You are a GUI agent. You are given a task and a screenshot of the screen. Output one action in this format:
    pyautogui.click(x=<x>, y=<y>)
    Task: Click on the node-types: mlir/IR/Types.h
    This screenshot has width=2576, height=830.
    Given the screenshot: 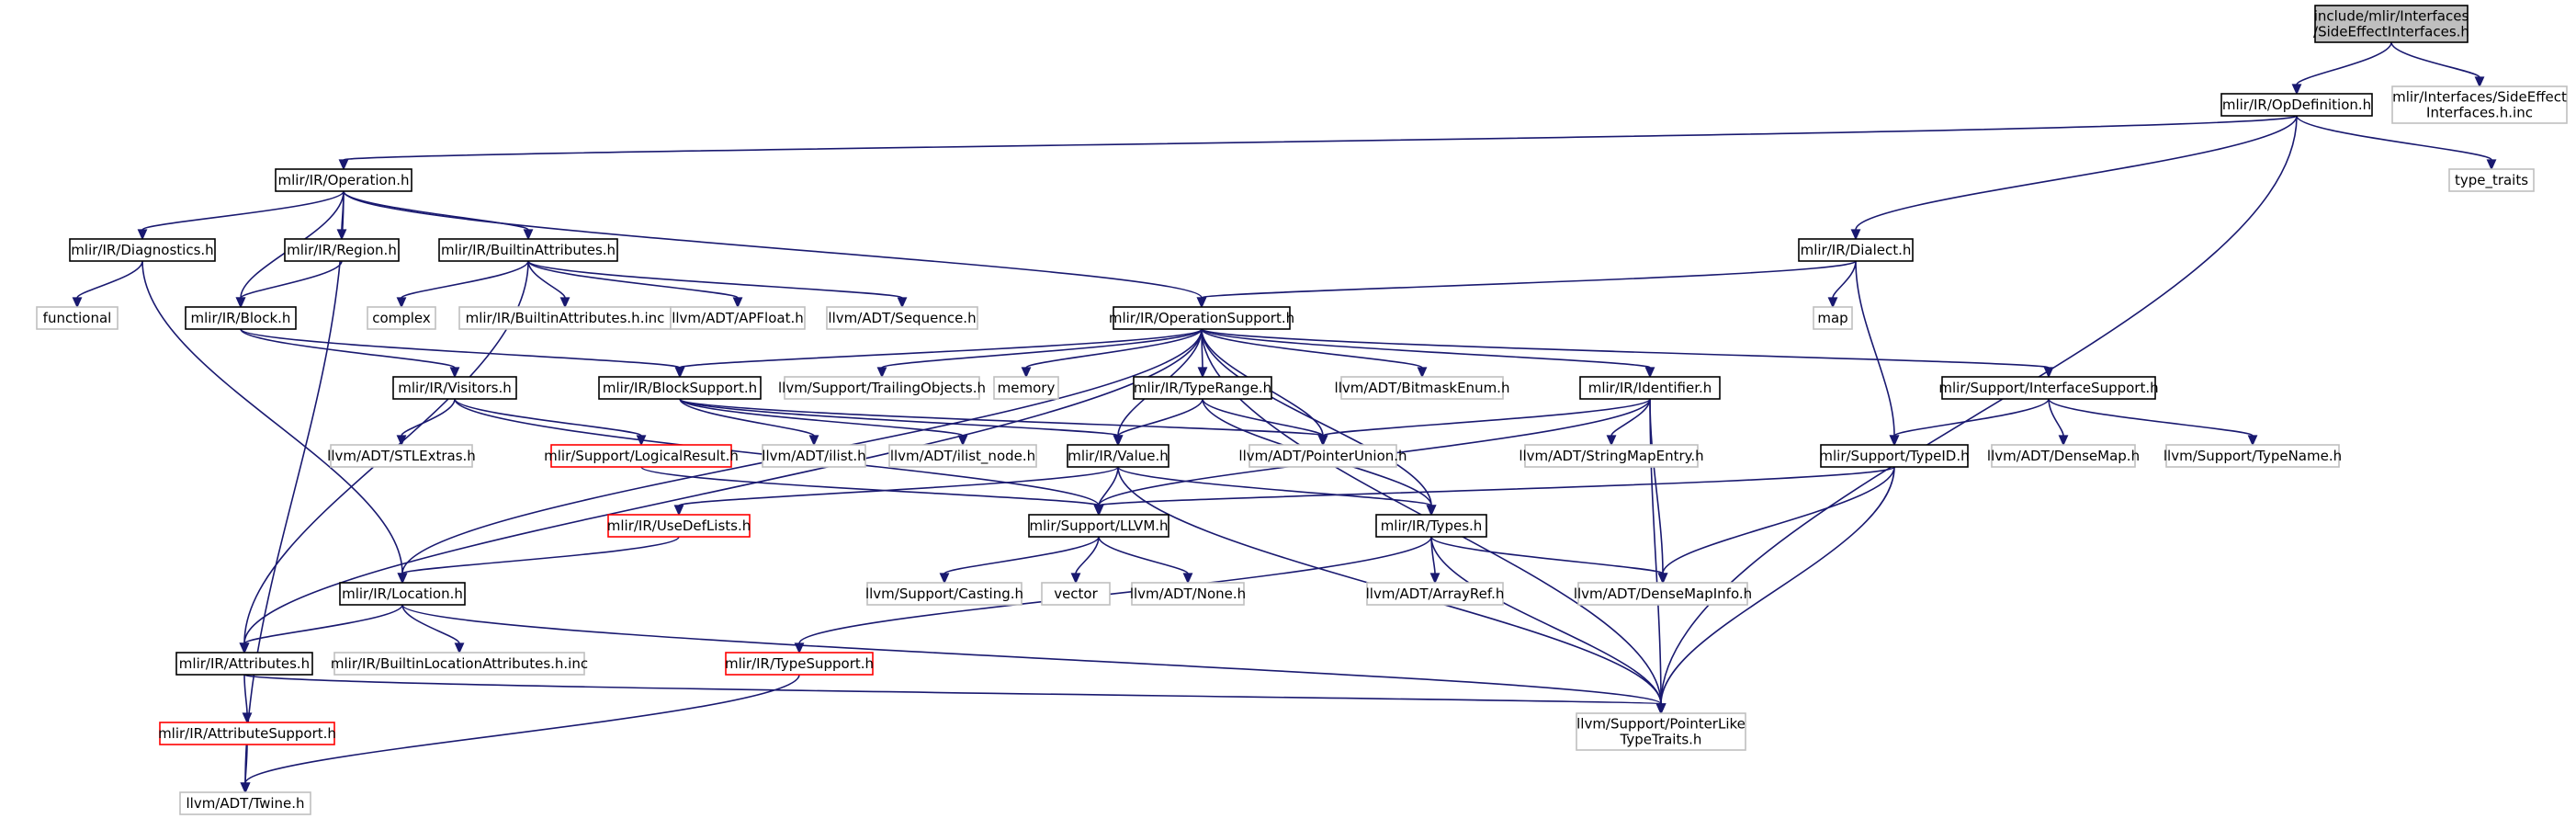 What is the action you would take?
    pyautogui.click(x=1431, y=526)
    